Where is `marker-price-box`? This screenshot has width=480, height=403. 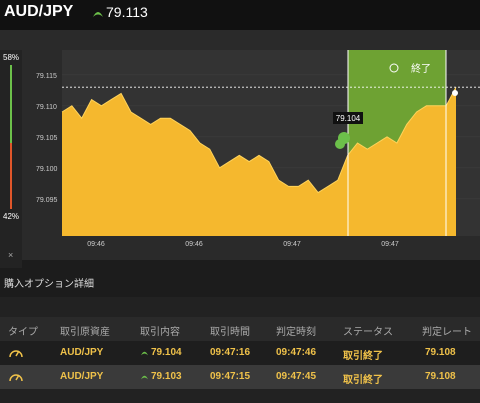
marker-price-box is located at coordinates (348, 118).